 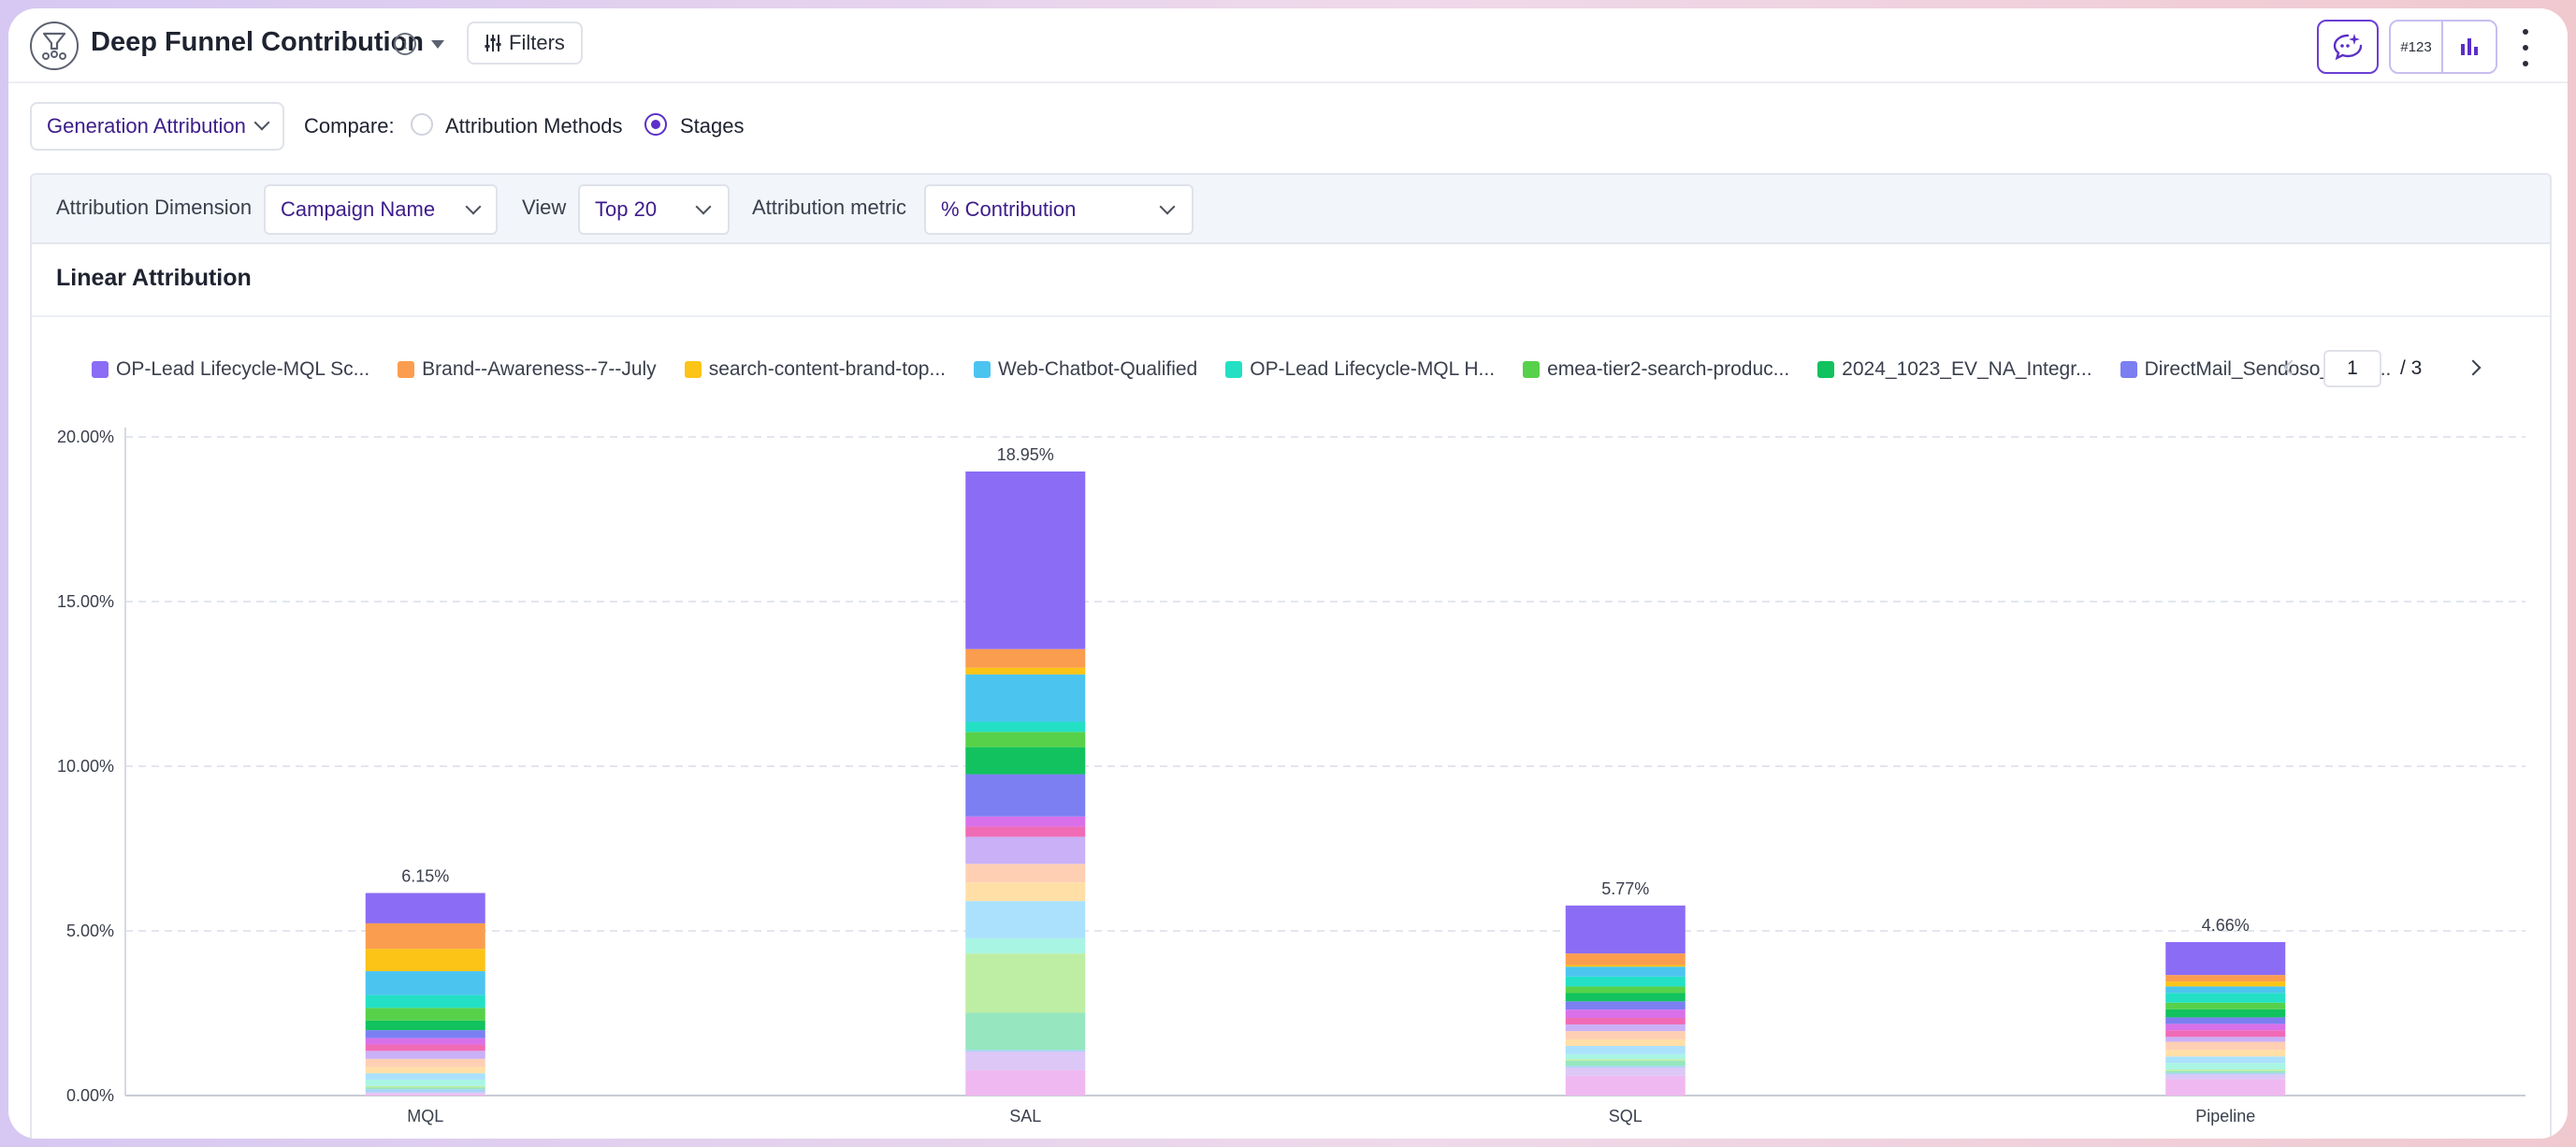 What do you see at coordinates (85, 766) in the screenshot?
I see `y-tick-label: 10.00%` at bounding box center [85, 766].